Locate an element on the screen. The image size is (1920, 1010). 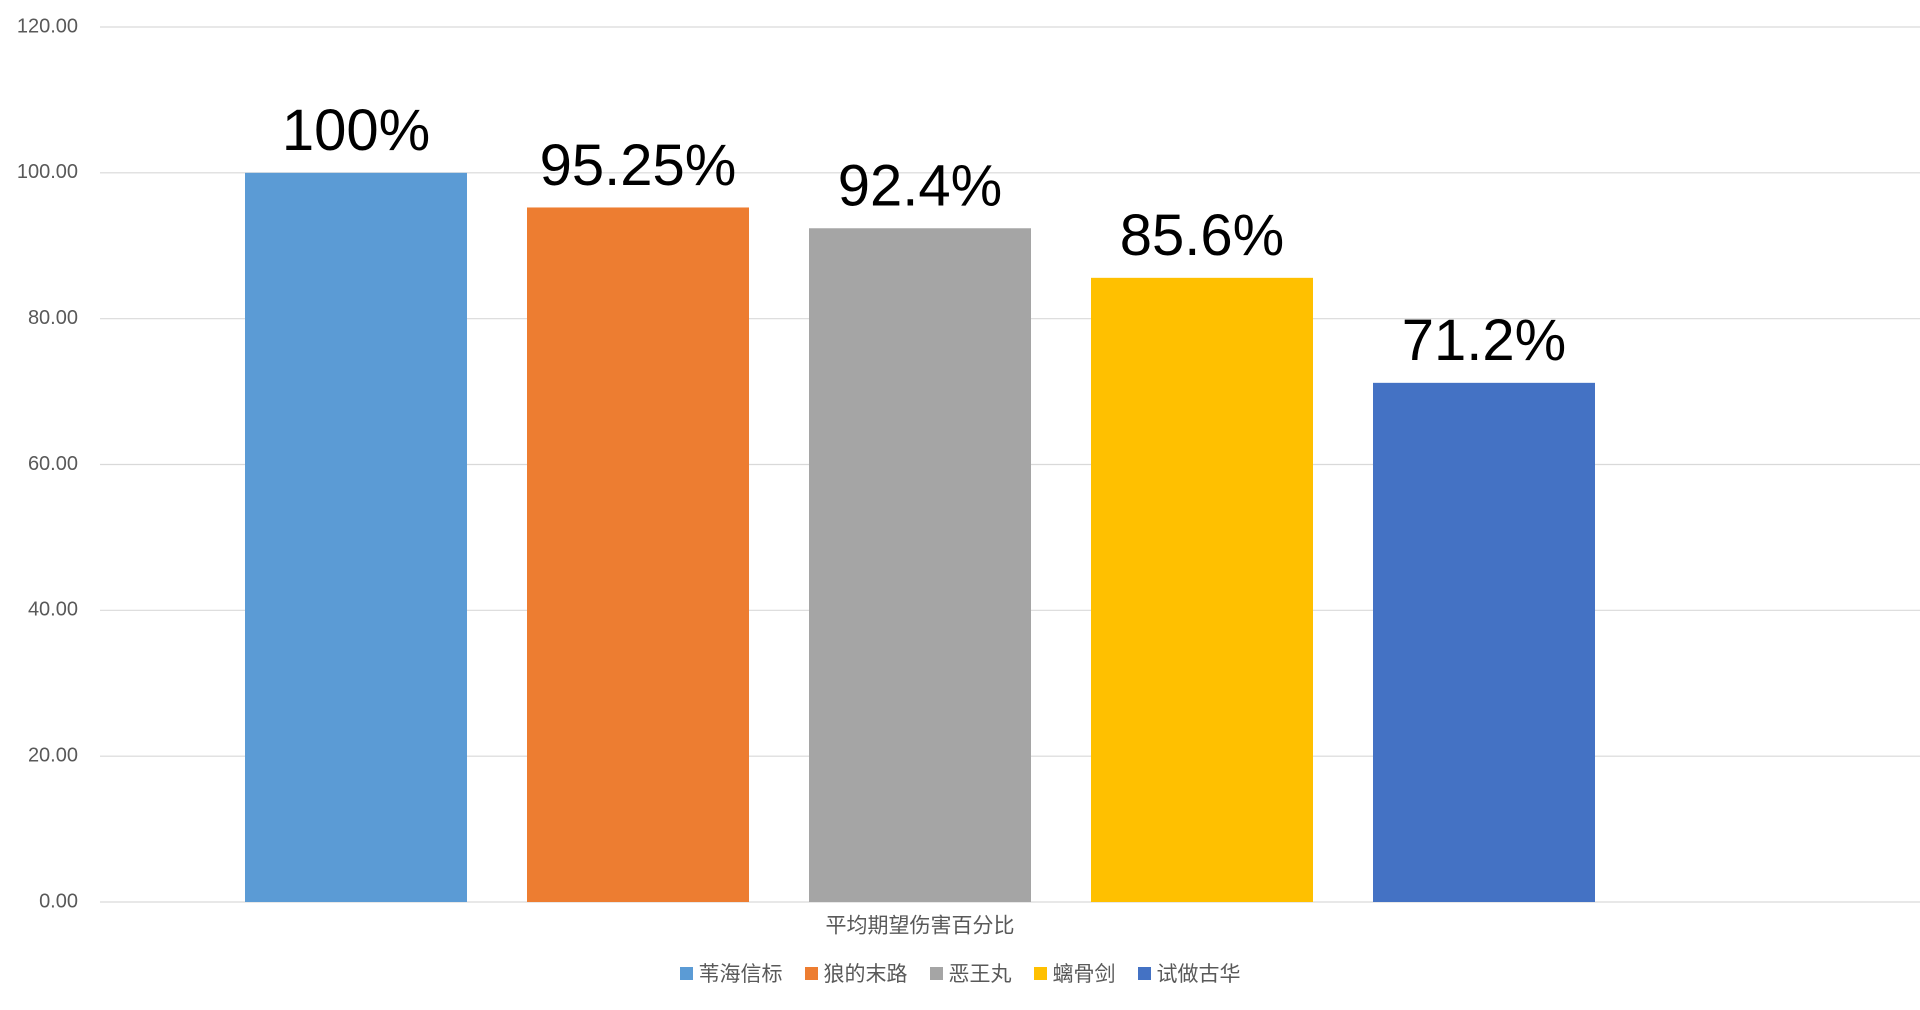
value-label: 92.4% is located at coordinates (920, 186).